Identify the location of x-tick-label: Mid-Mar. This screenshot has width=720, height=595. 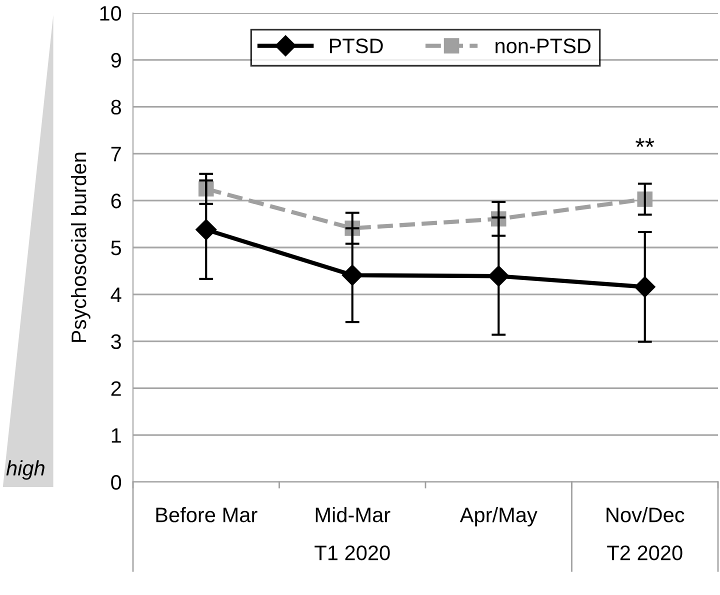
(353, 514).